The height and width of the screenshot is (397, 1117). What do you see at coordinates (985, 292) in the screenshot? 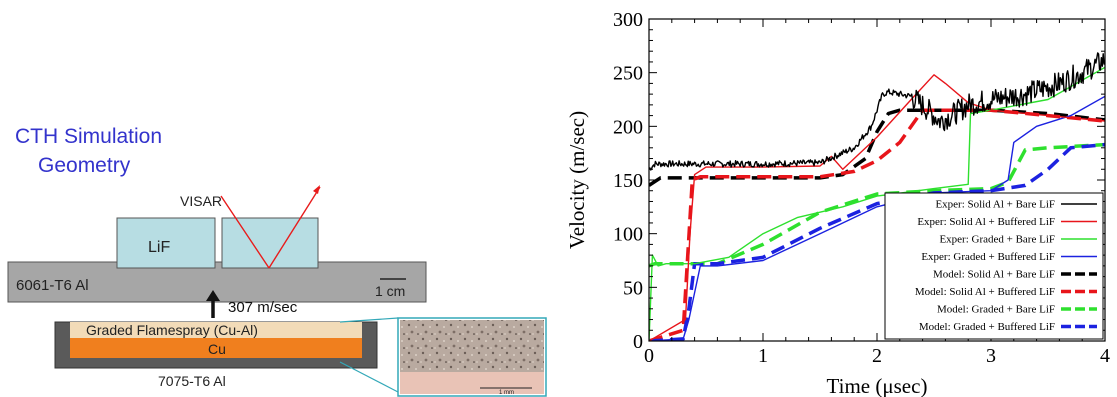
I see `legend-label: Model: Solid Al + Buffered LiF` at bounding box center [985, 292].